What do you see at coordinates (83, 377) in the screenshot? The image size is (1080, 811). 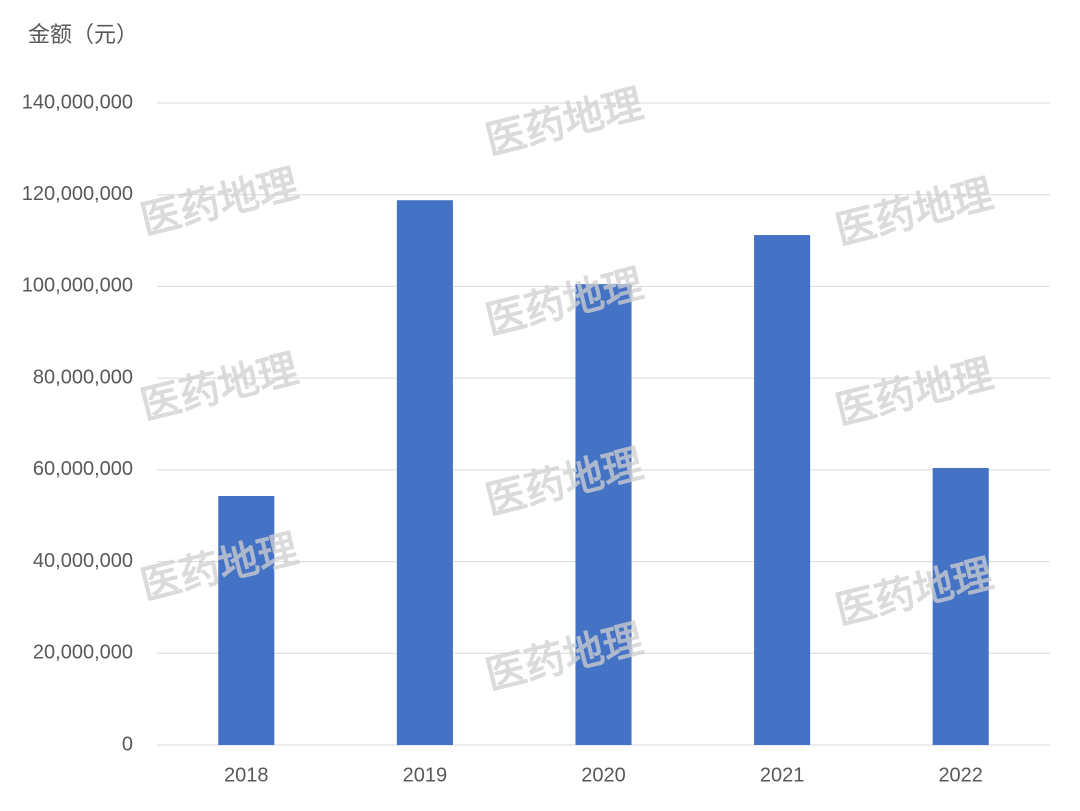 I see `y-tick-label: 80,000,000` at bounding box center [83, 377].